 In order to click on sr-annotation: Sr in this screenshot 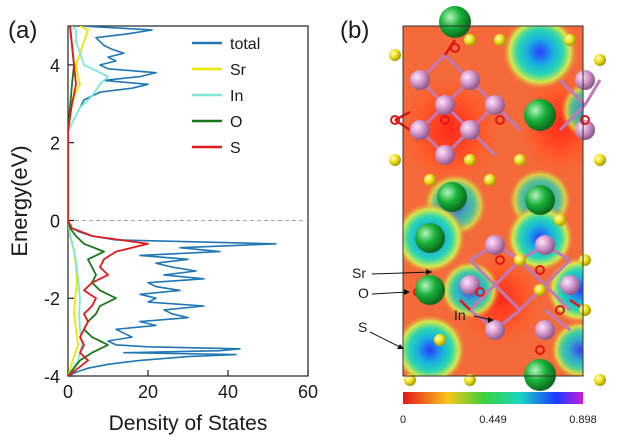, I will do `click(359, 273)`.